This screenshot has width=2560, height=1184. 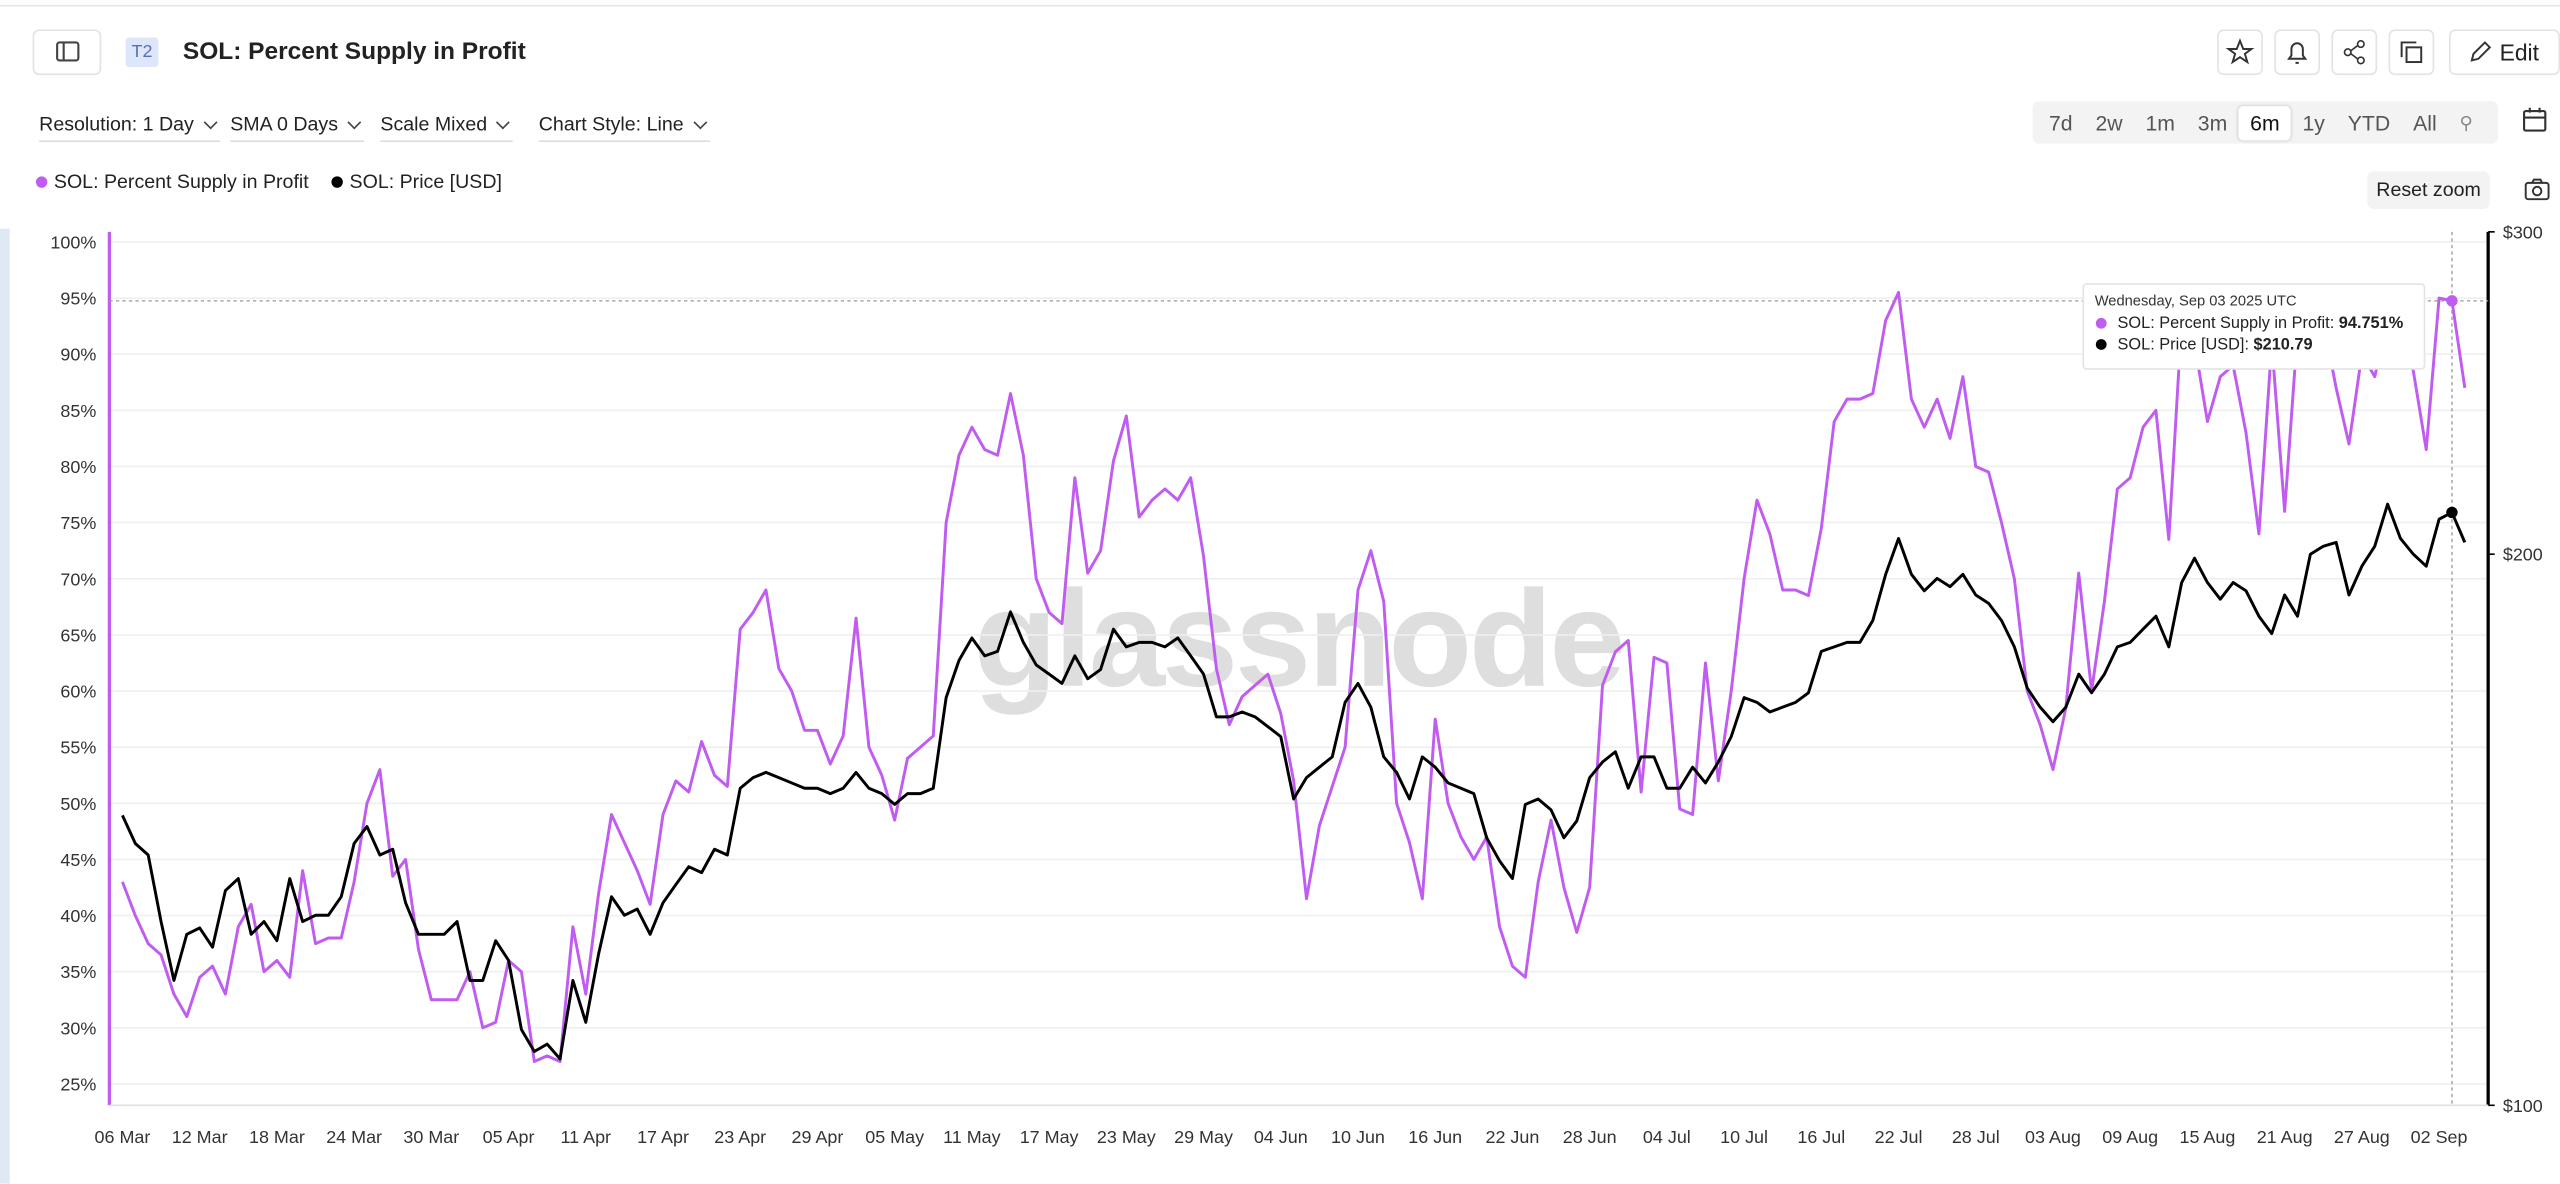 I want to click on x-tick-label: 04 Jul, so click(x=1667, y=1137).